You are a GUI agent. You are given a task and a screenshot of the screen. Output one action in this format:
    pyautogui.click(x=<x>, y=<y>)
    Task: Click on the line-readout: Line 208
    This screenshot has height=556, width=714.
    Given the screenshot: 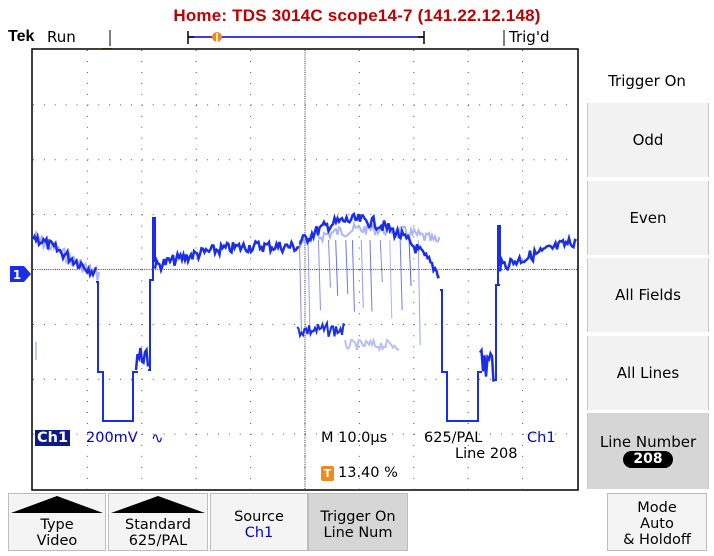 What is the action you would take?
    pyautogui.click(x=486, y=454)
    